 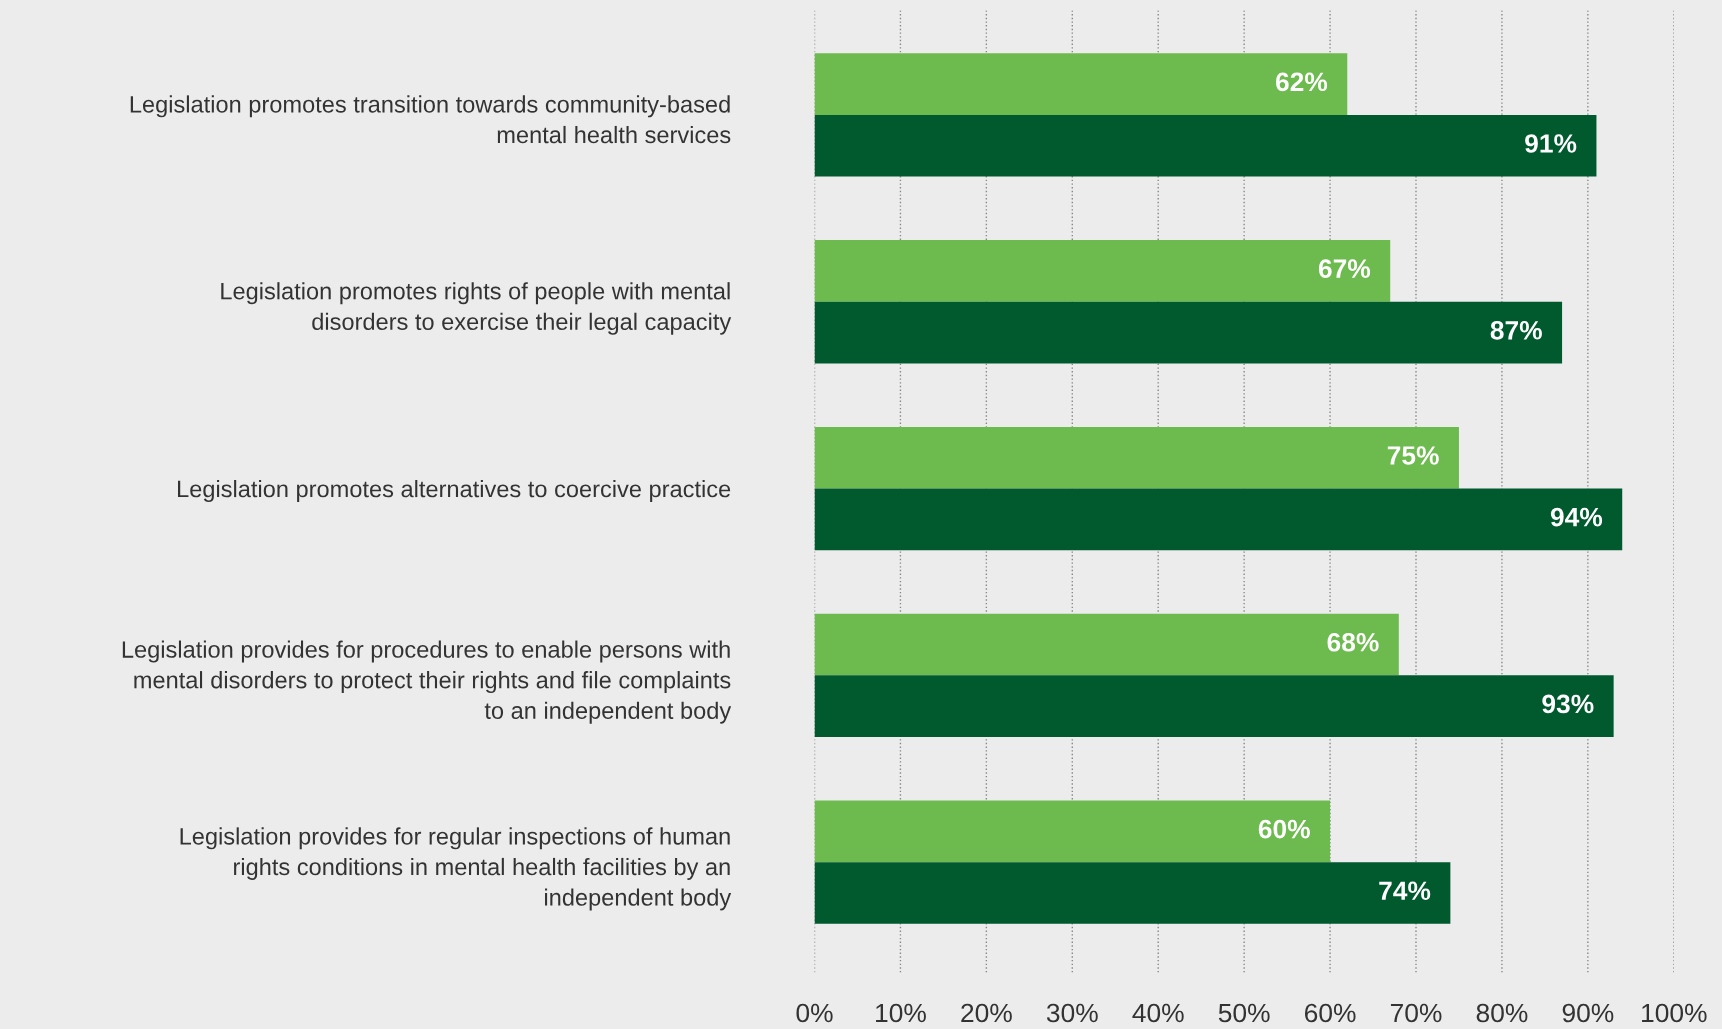 What do you see at coordinates (901, 1013) in the screenshot?
I see `x-tick-label: 10%` at bounding box center [901, 1013].